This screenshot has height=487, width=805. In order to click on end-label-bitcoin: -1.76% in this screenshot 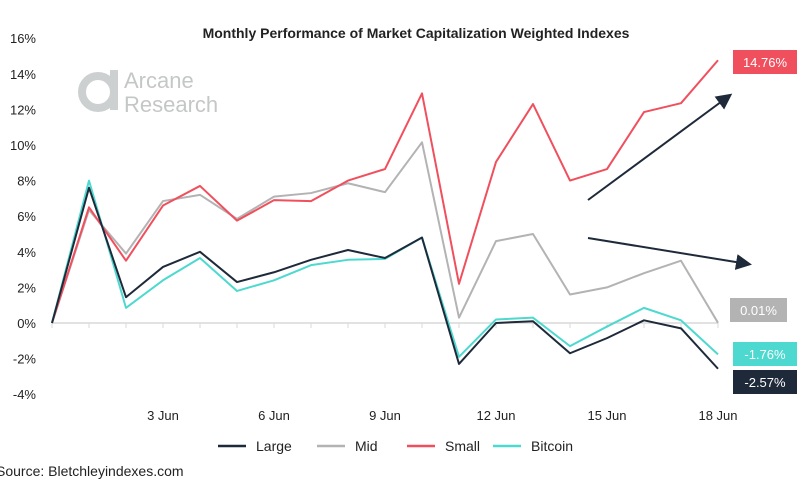, I will do `click(765, 354)`.